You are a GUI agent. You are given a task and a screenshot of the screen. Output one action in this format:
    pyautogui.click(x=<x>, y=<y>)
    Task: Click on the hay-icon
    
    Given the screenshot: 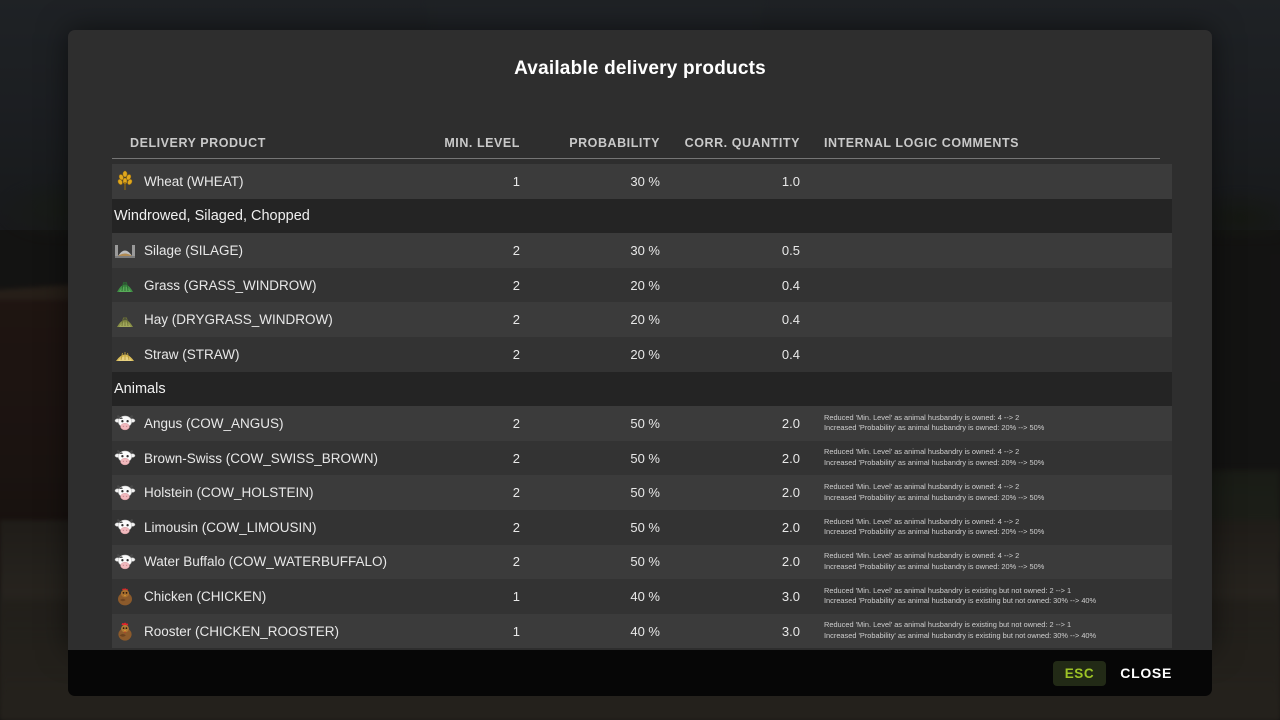 What is the action you would take?
    pyautogui.click(x=125, y=320)
    